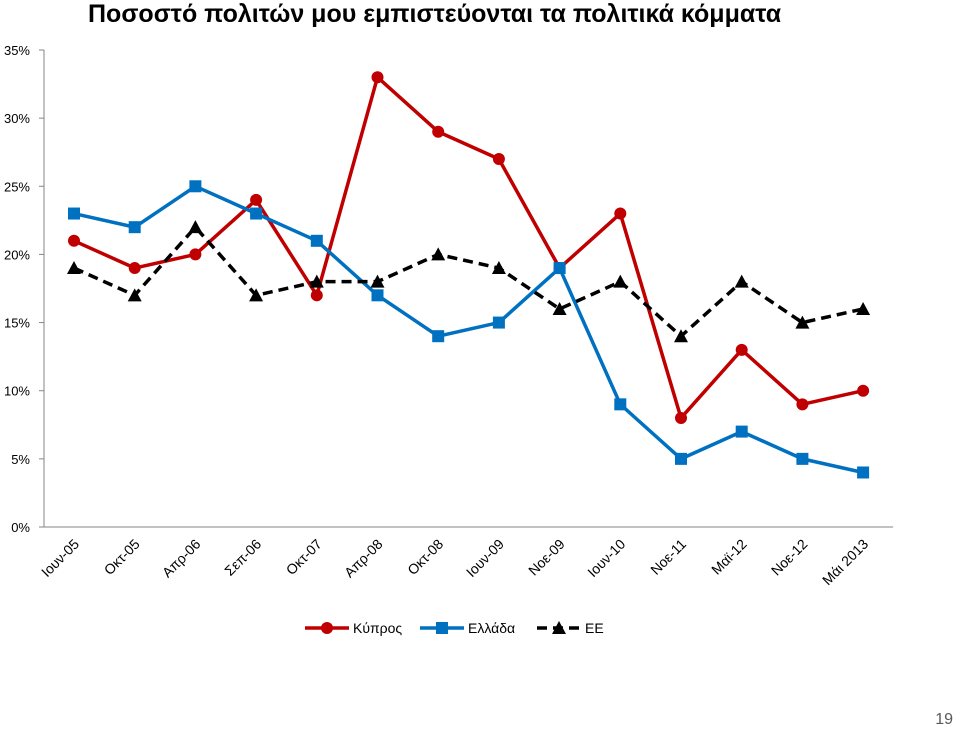 This screenshot has width=959, height=729. Describe the element at coordinates (425, 557) in the screenshot. I see `x-tick-label: Οκτ-08` at that location.